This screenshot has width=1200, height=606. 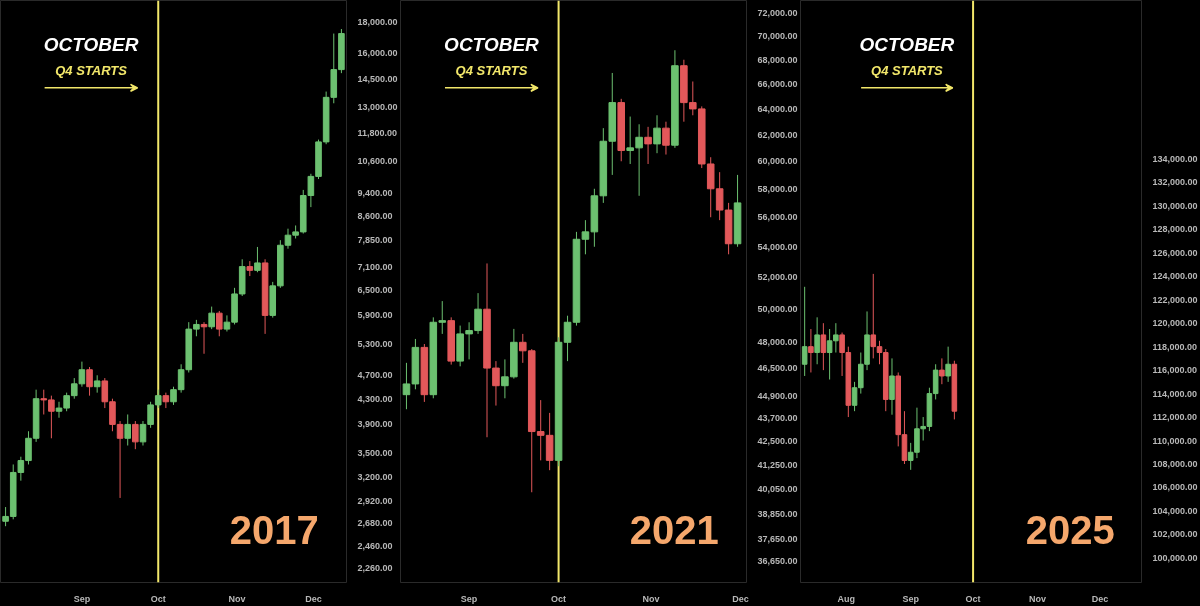 What do you see at coordinates (375, 192) in the screenshot?
I see `y-tick-label: 9,400.00` at bounding box center [375, 192].